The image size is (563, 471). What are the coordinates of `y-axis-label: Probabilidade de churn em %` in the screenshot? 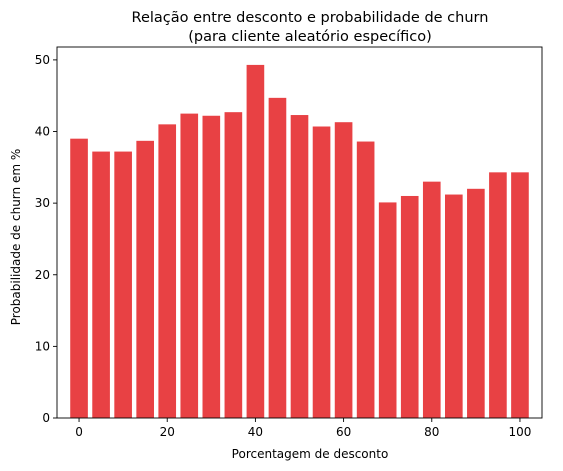 It's located at (16, 237).